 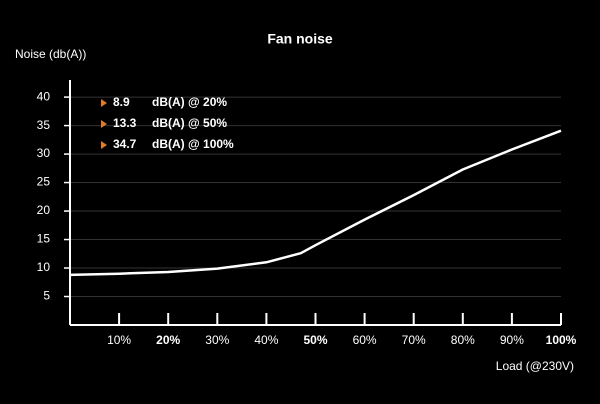 What do you see at coordinates (44, 182) in the screenshot?
I see `y-tick-label: 25` at bounding box center [44, 182].